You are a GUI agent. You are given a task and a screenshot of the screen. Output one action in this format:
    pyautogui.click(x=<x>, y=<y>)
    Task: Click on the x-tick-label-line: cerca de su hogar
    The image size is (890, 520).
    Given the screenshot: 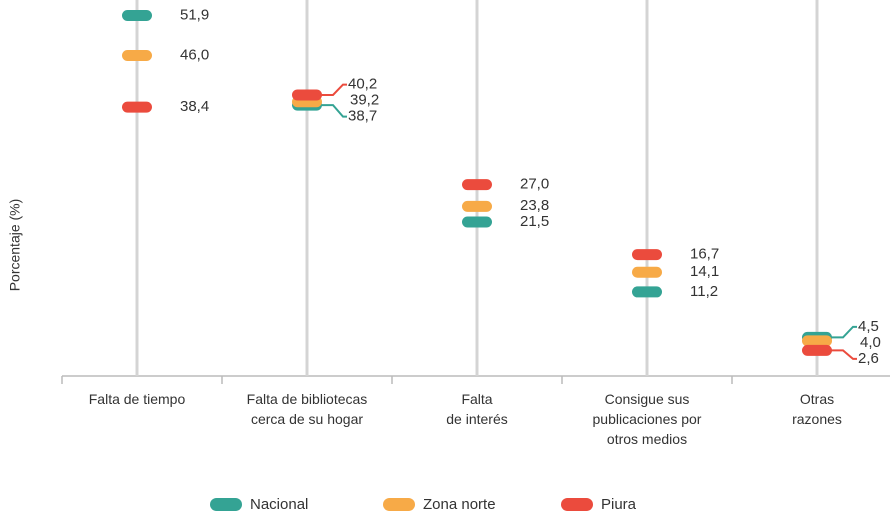 What is the action you would take?
    pyautogui.click(x=307, y=419)
    